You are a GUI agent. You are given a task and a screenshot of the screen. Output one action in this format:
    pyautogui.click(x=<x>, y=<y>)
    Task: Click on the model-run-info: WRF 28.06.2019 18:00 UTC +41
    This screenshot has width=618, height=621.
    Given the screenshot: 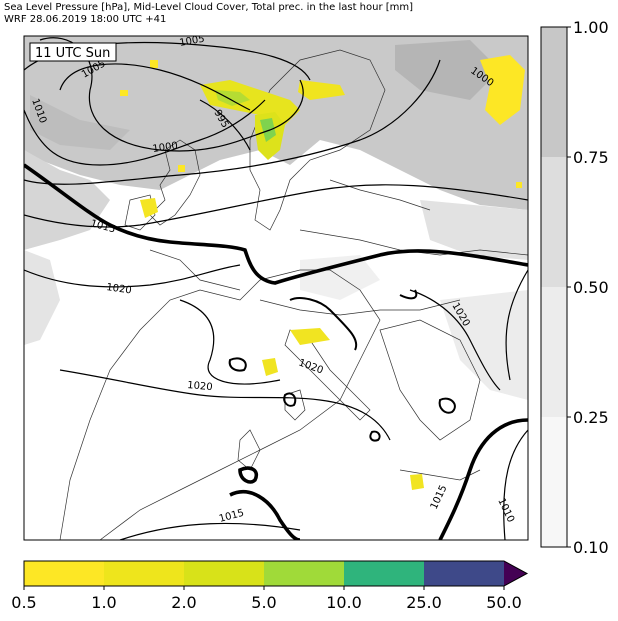 What is the action you would take?
    pyautogui.click(x=85, y=19)
    